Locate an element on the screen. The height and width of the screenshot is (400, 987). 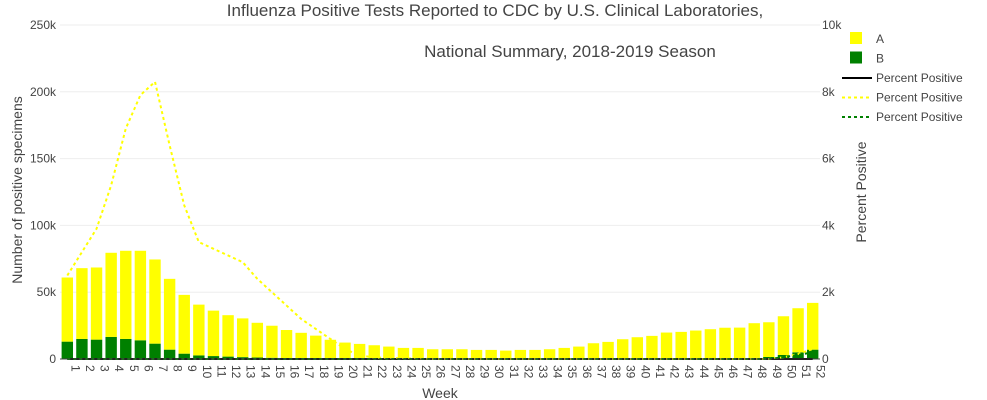
y2-axis-title: Percent Positive is located at coordinates (861, 191).